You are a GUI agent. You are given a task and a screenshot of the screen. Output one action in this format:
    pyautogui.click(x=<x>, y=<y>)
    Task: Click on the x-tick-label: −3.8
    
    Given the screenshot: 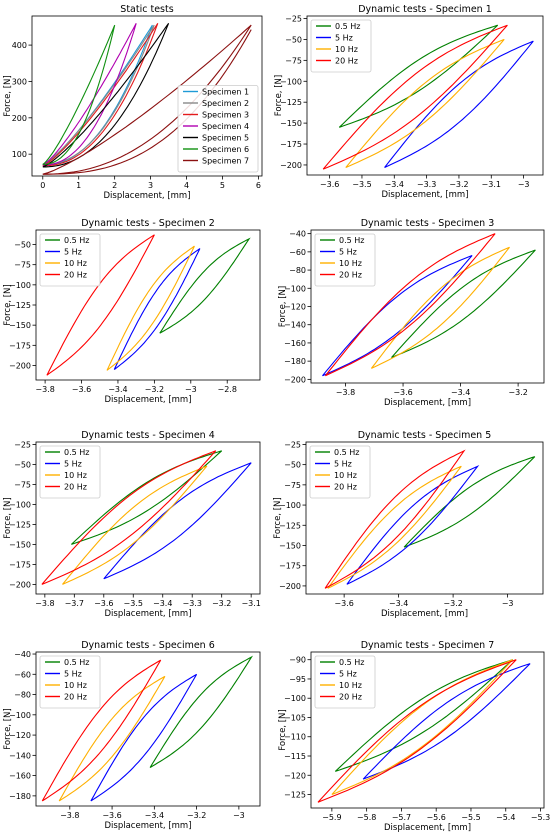 What is the action you would take?
    pyautogui.click(x=44, y=603)
    